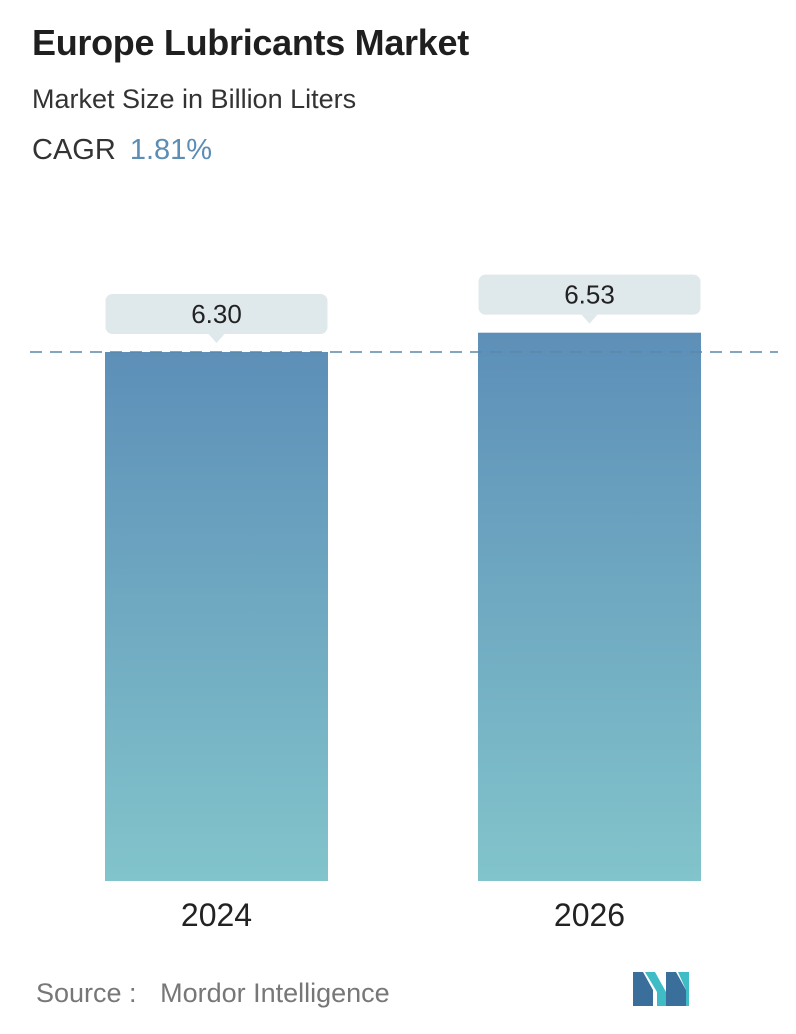  I want to click on cagr-label: CAGR, so click(74, 150).